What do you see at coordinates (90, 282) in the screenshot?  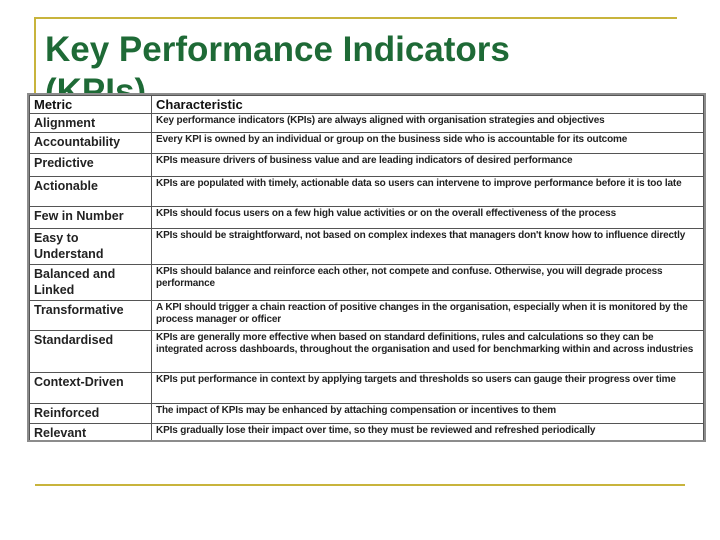 I see `metric-cell: Balanced and Linked` at bounding box center [90, 282].